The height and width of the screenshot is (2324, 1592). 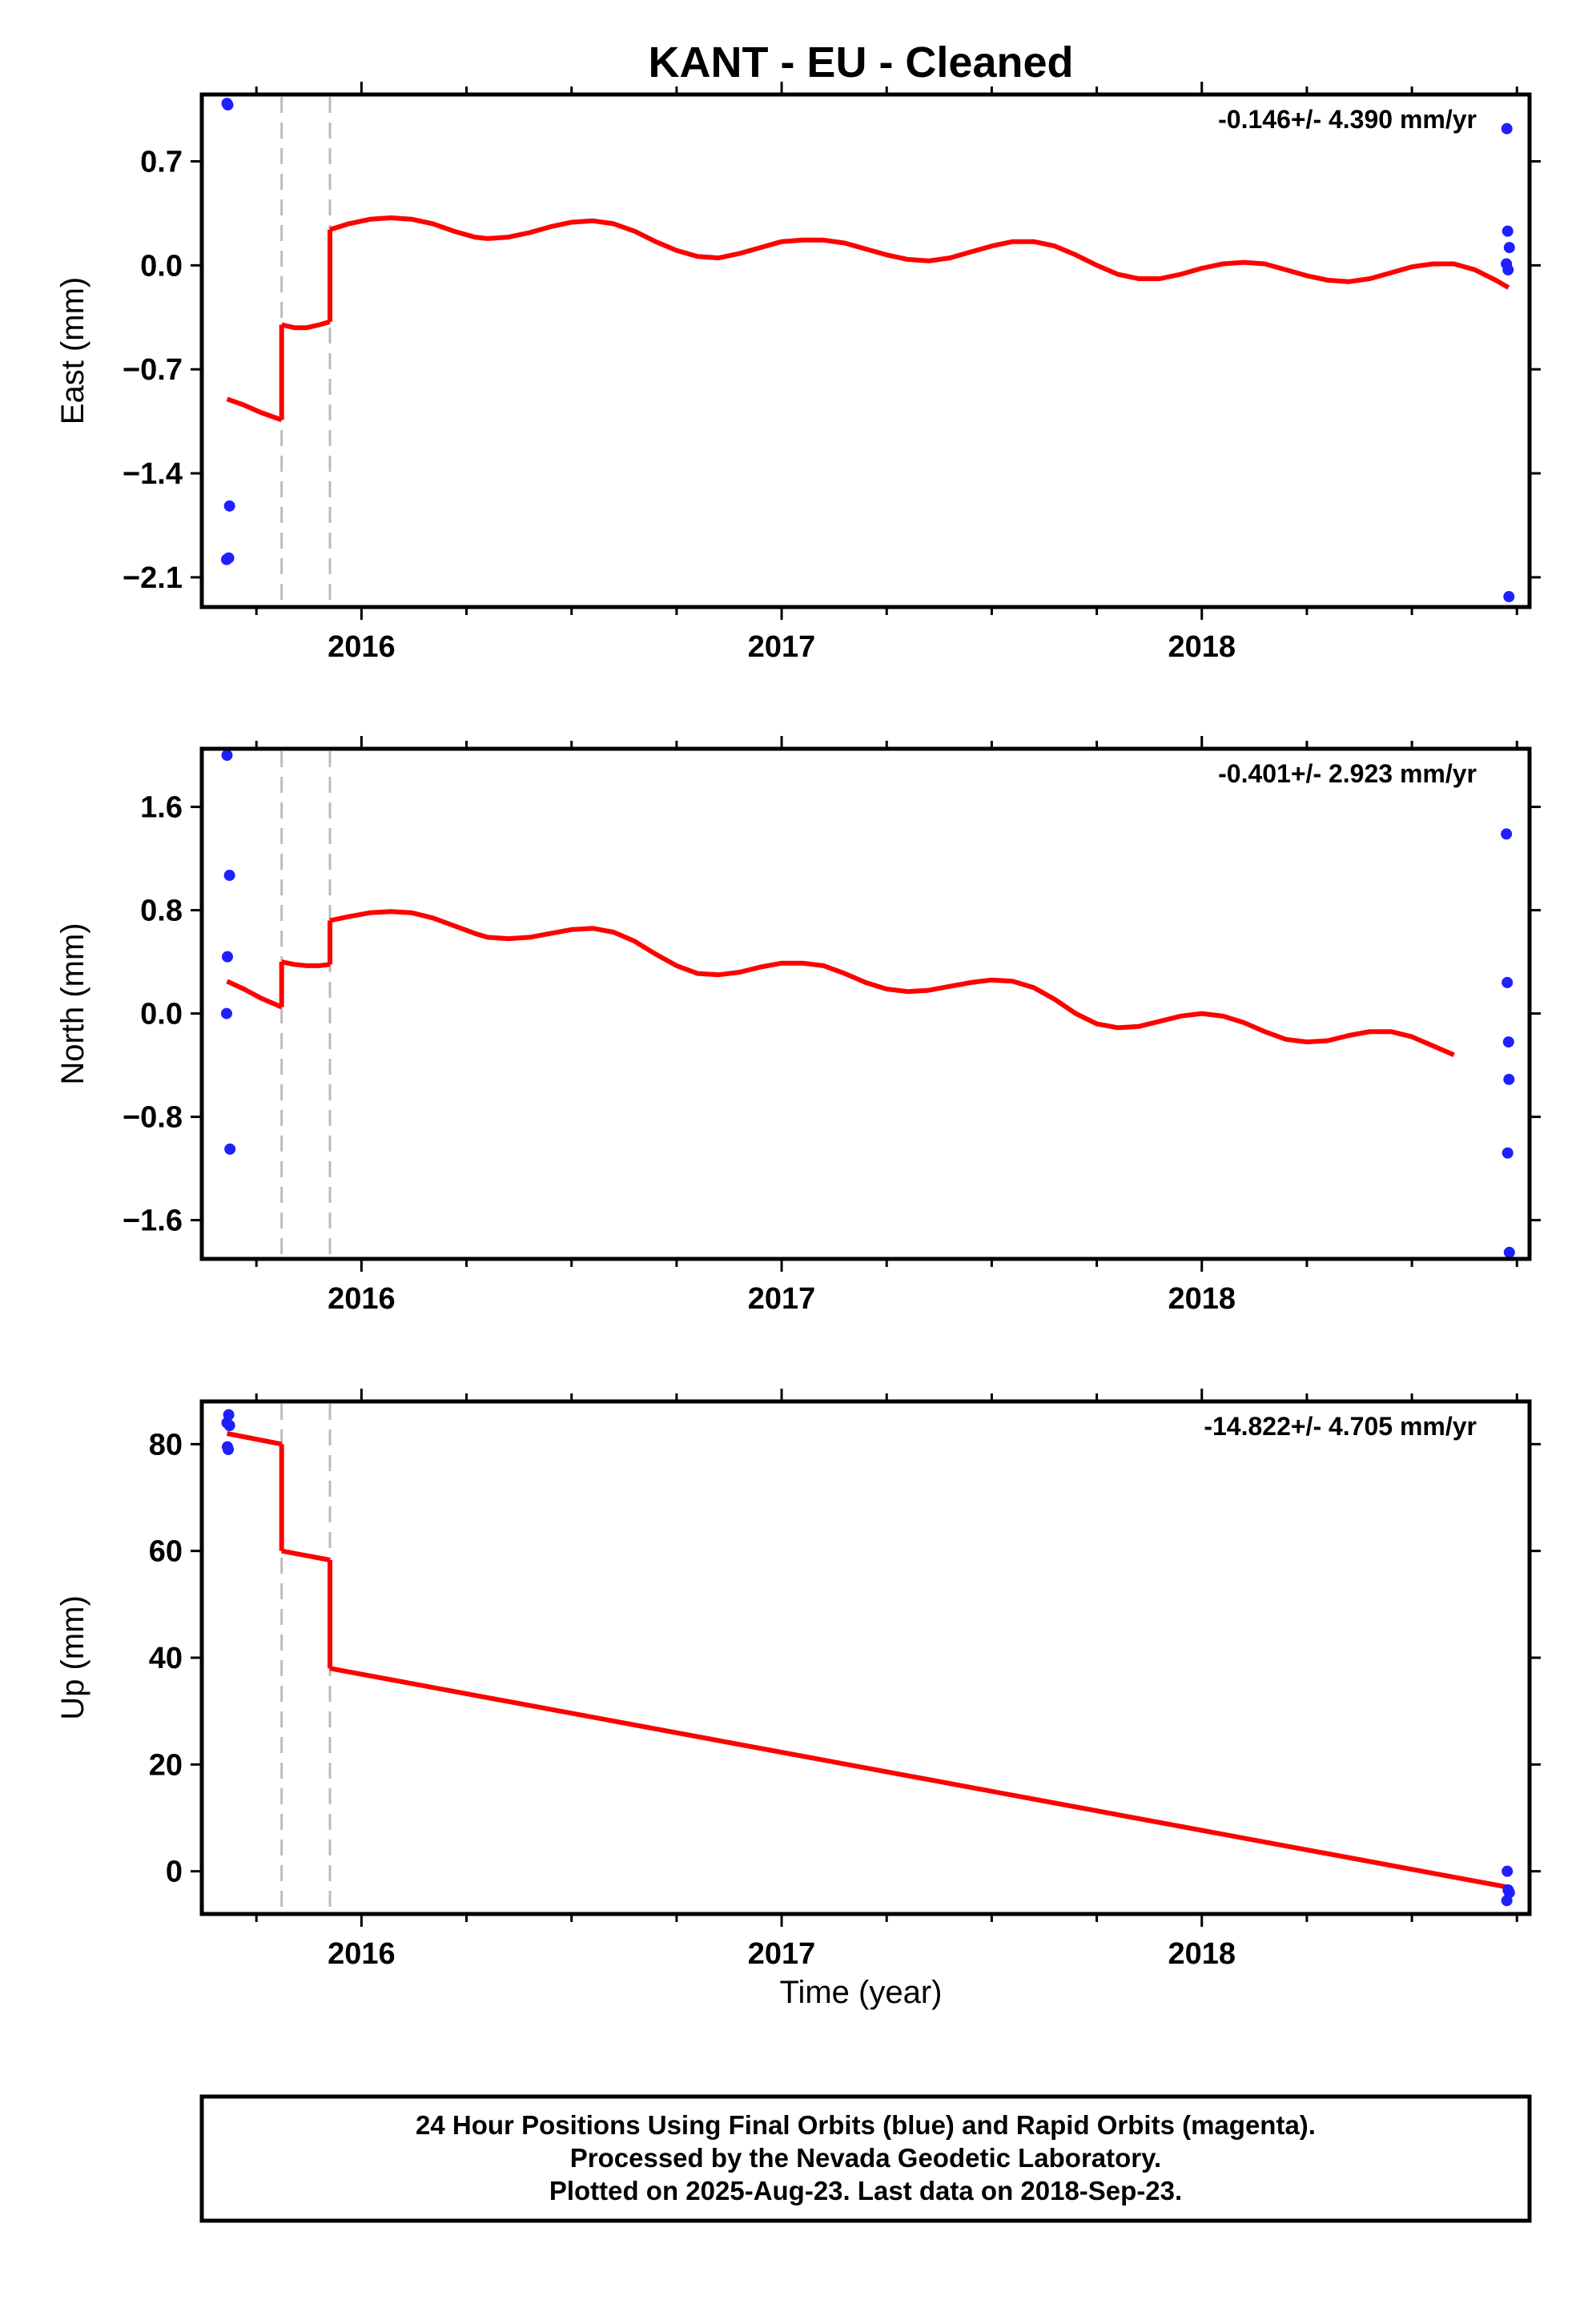 I want to click on up-ytick-label: 80, so click(x=166, y=1445).